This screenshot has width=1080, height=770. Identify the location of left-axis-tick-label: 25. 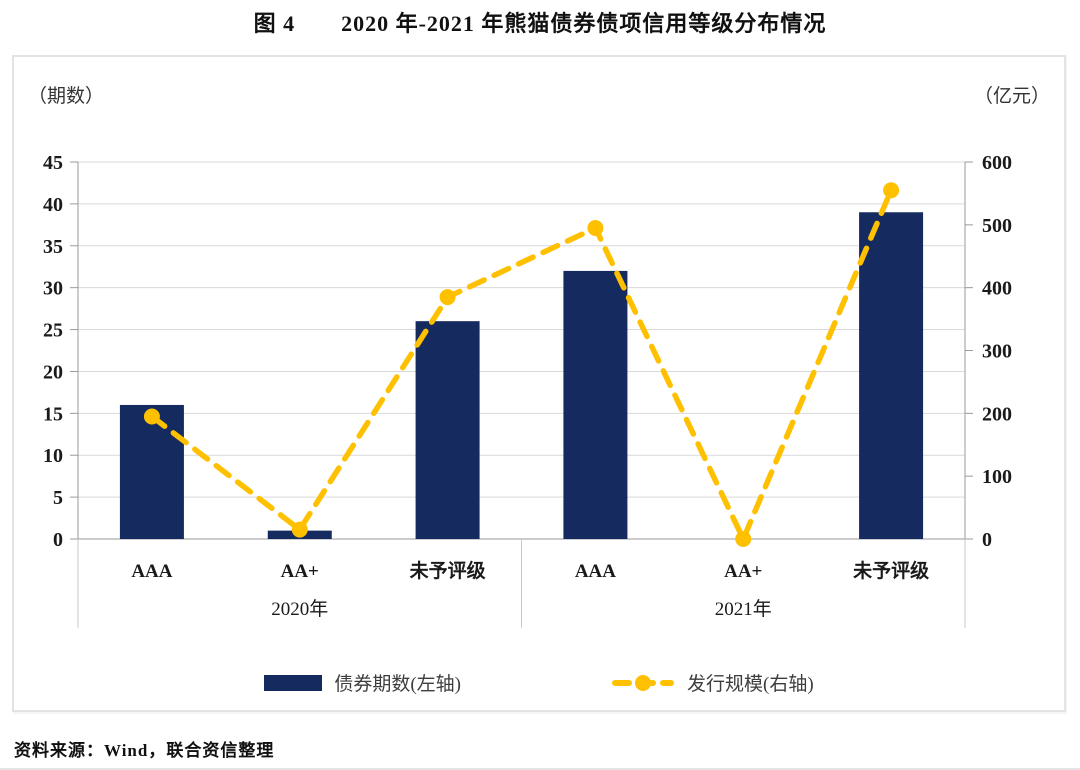
(53, 331).